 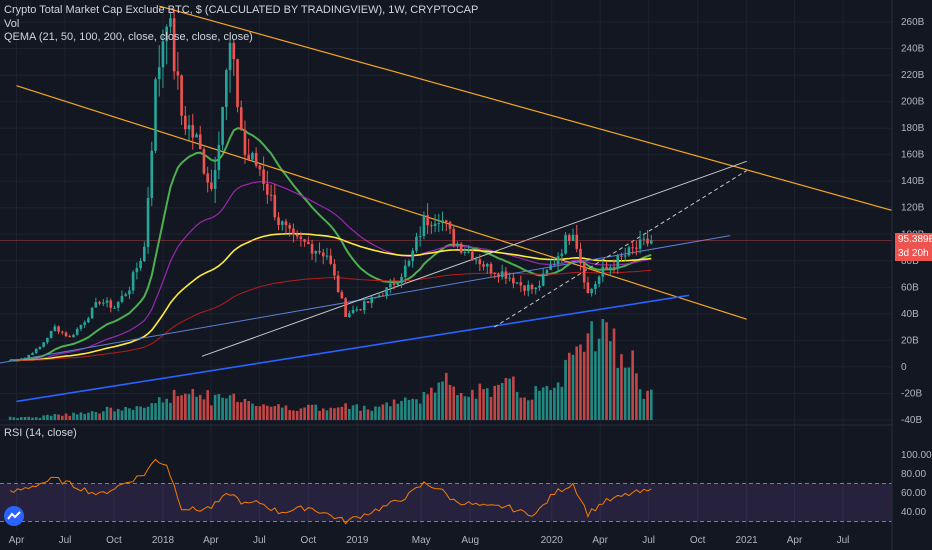 I want to click on rsi-tick-label: 80.00, so click(x=913, y=474).